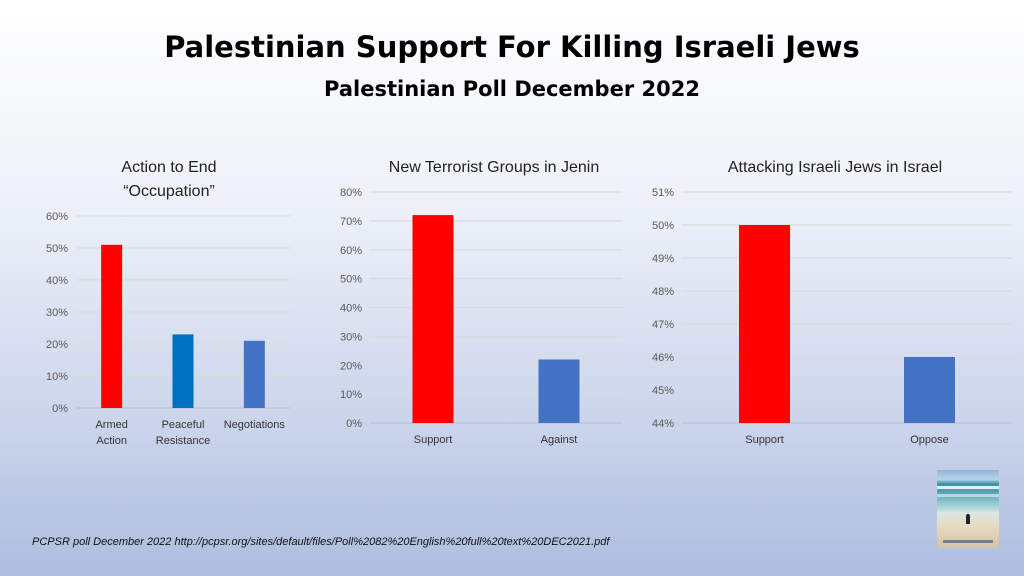  I want to click on y-tick-label: 80%, so click(351, 193).